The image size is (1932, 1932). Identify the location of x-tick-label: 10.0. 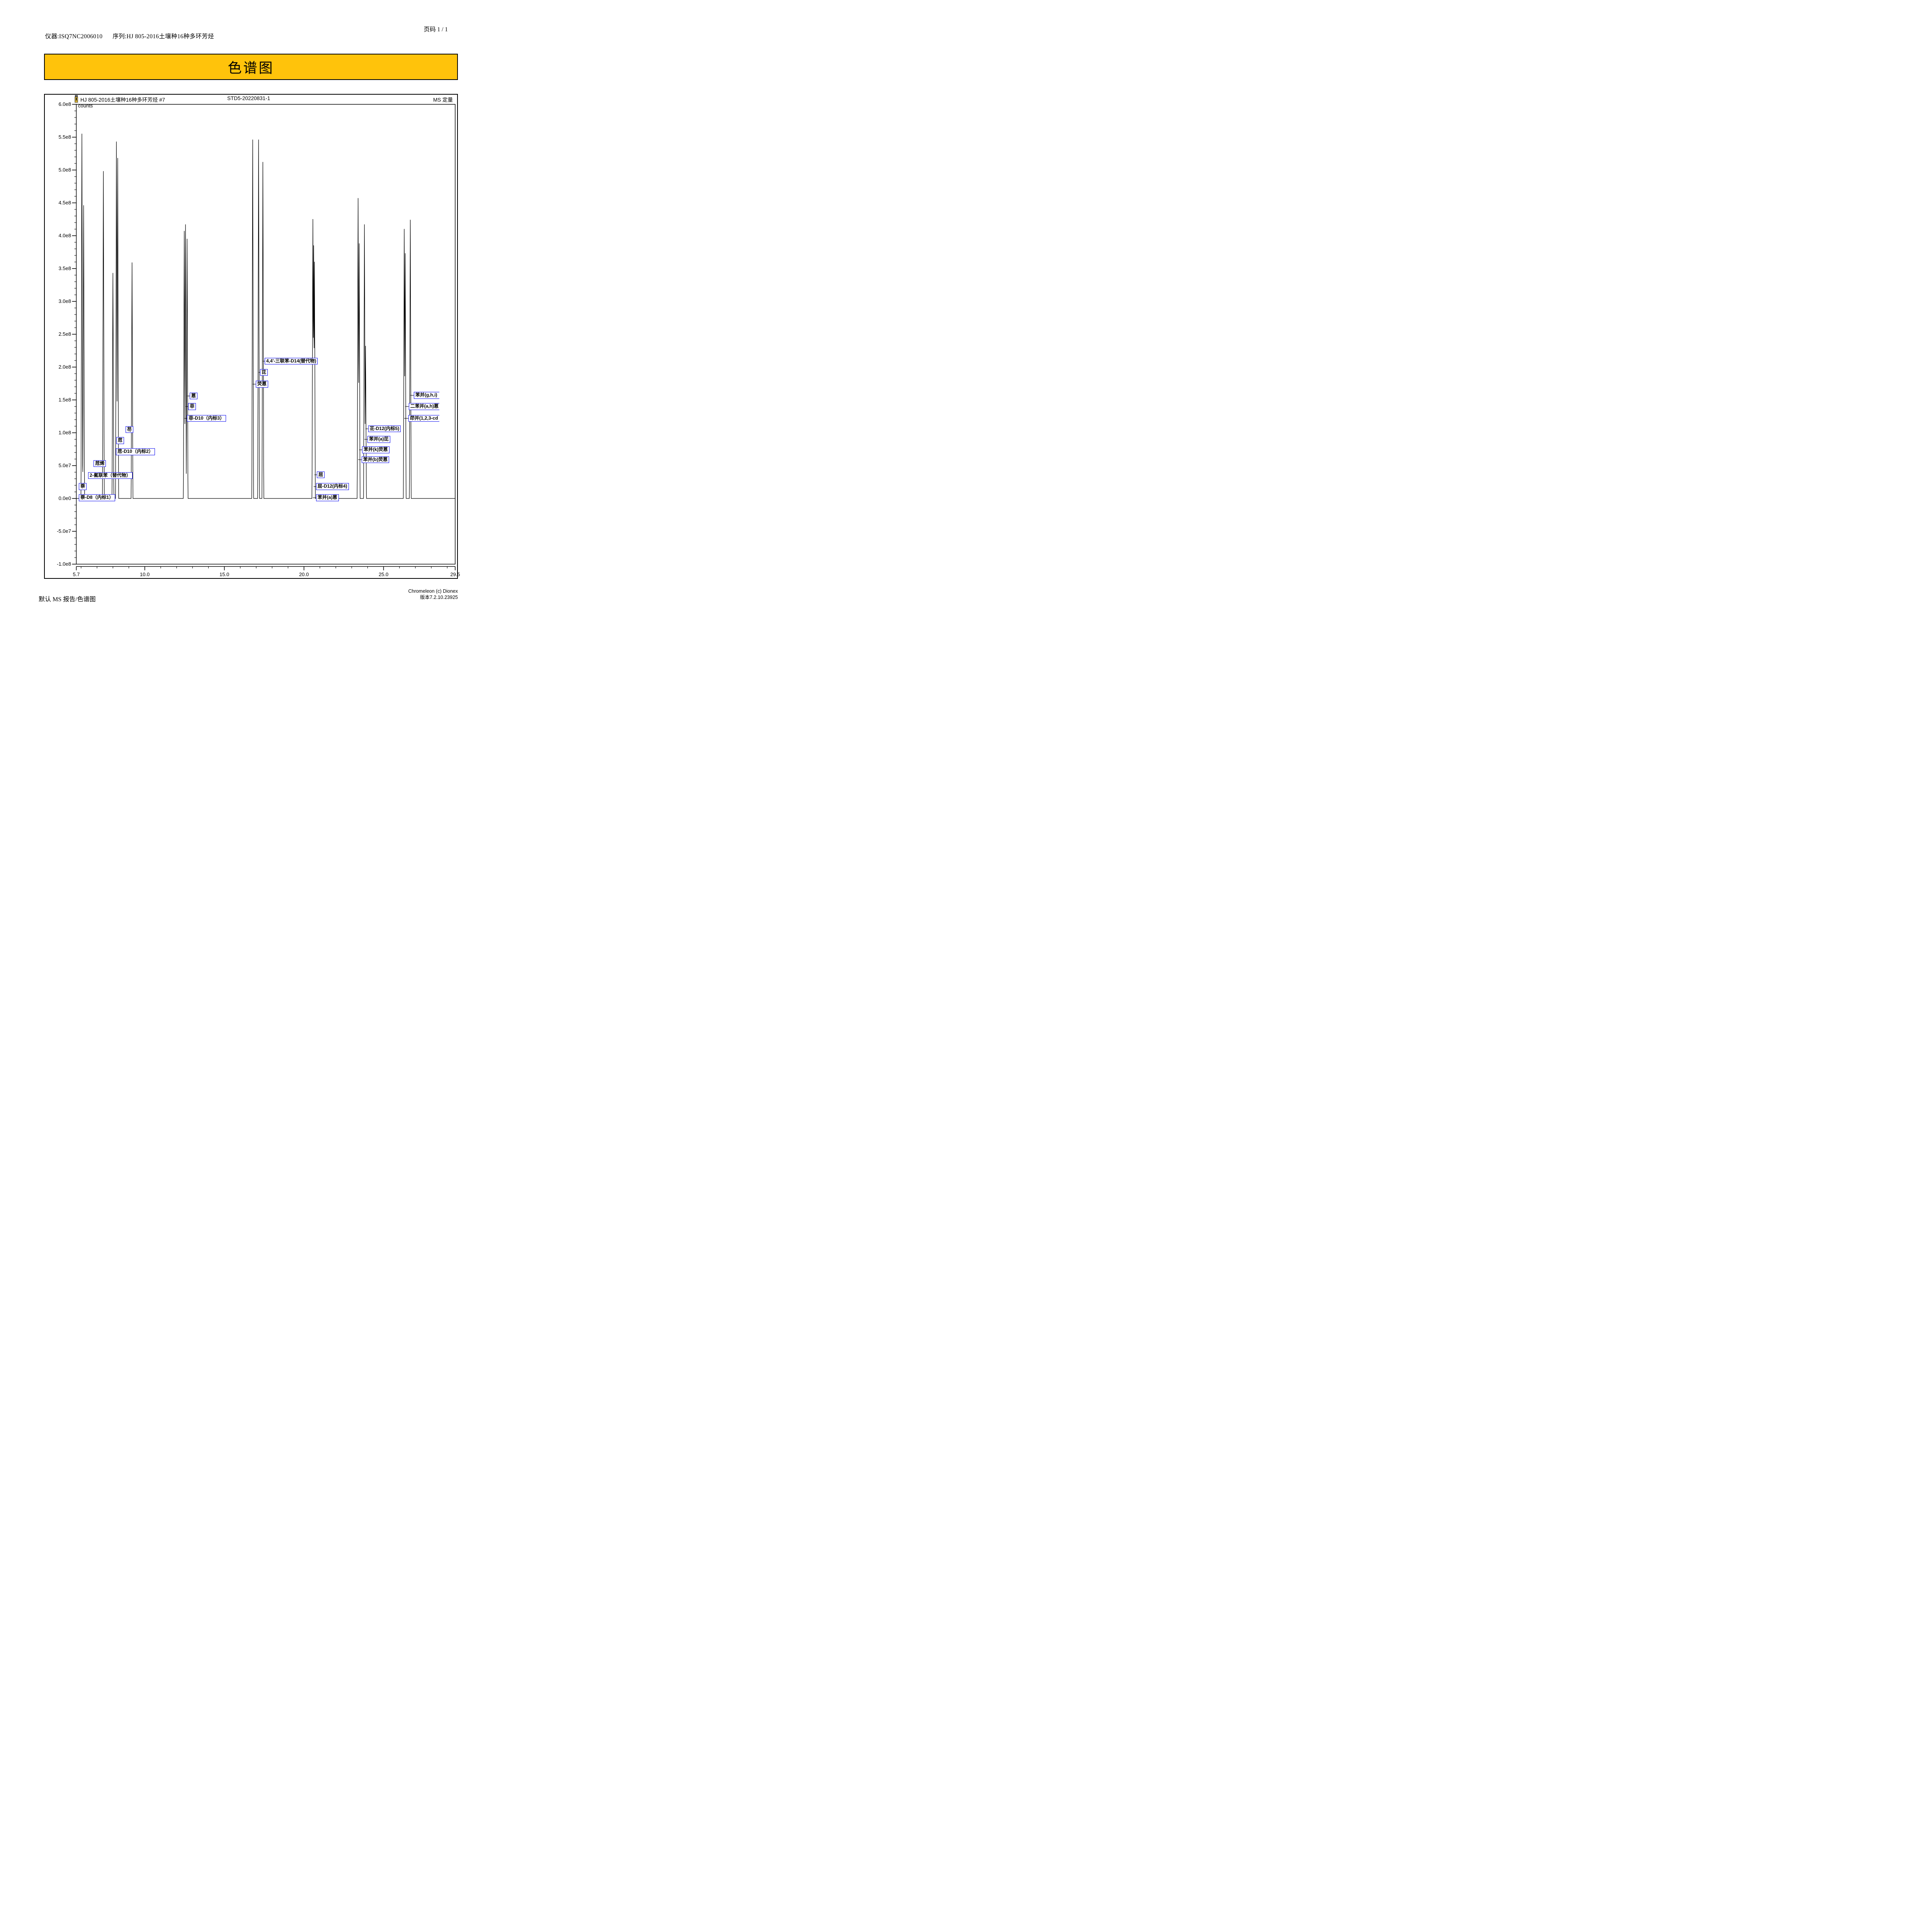
(144, 574).